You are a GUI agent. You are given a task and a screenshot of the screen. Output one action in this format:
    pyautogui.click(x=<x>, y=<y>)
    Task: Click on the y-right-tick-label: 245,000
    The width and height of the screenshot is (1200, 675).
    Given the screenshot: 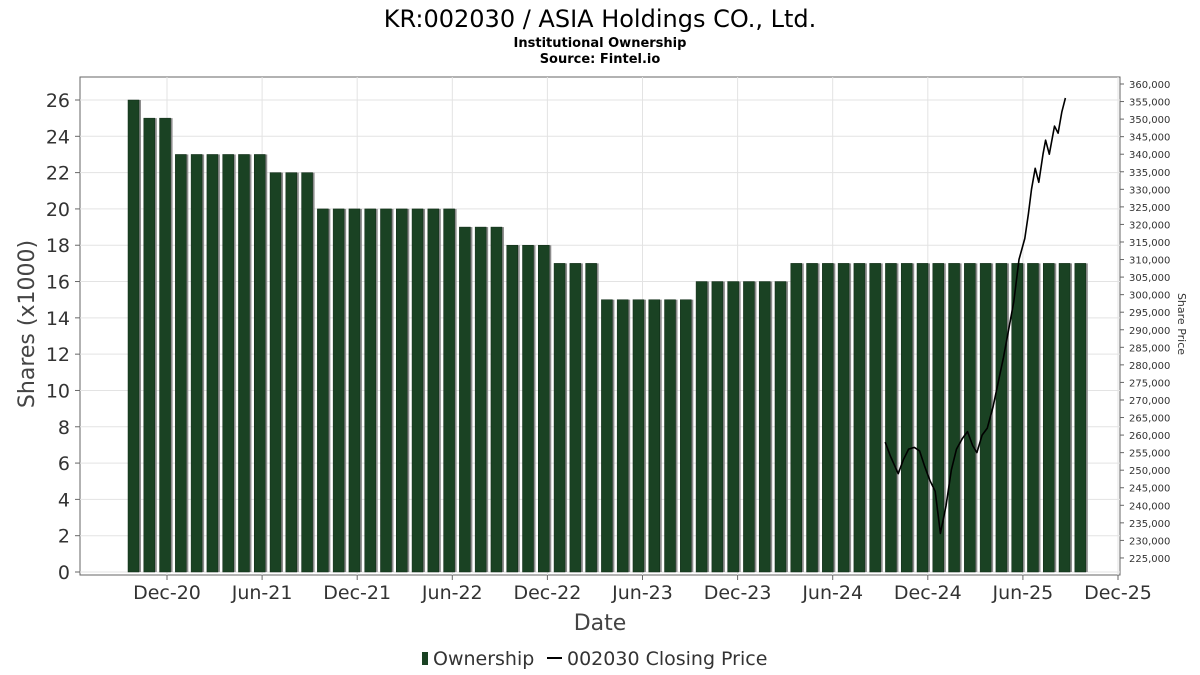 What is the action you would take?
    pyautogui.click(x=1149, y=489)
    